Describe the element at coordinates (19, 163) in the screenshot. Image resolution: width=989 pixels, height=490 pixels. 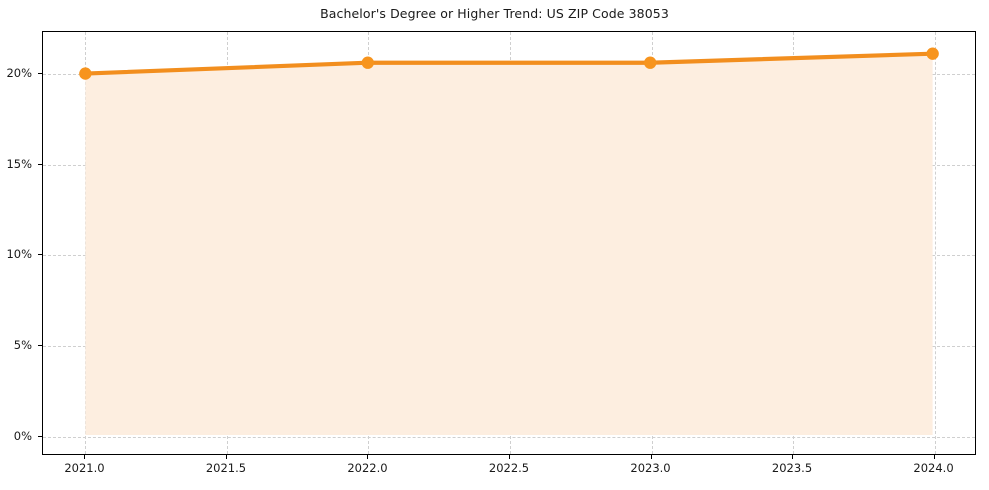
I see `y-tick-label: 15%` at that location.